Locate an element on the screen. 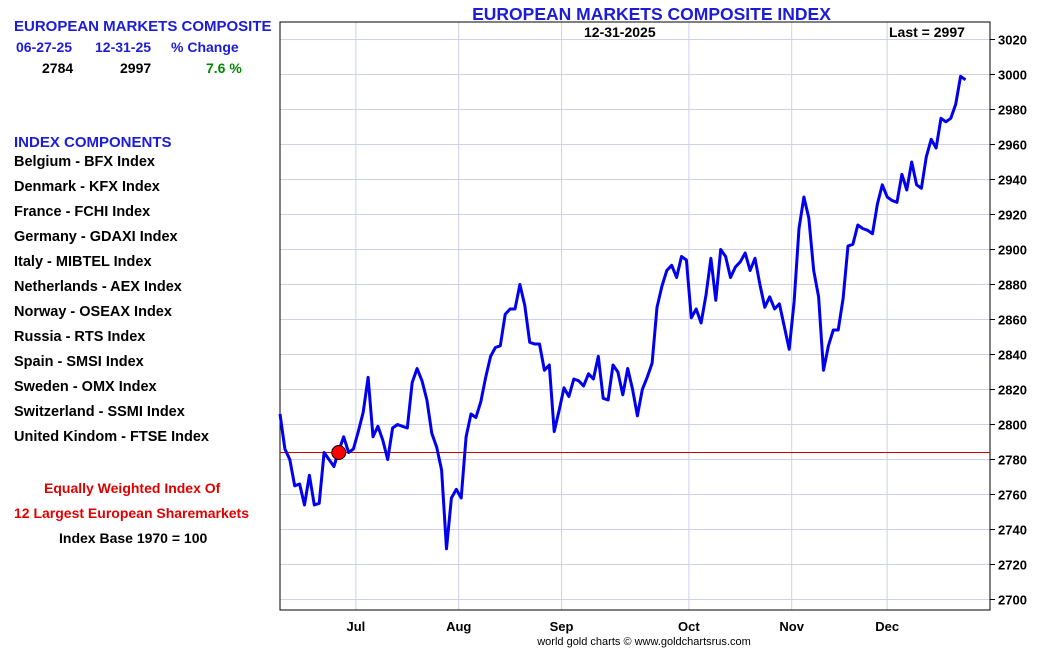 This screenshot has width=1050, height=650. chart-title: EUROPEAN MARKETS COMPOSITE INDEX is located at coordinates (651, 14).